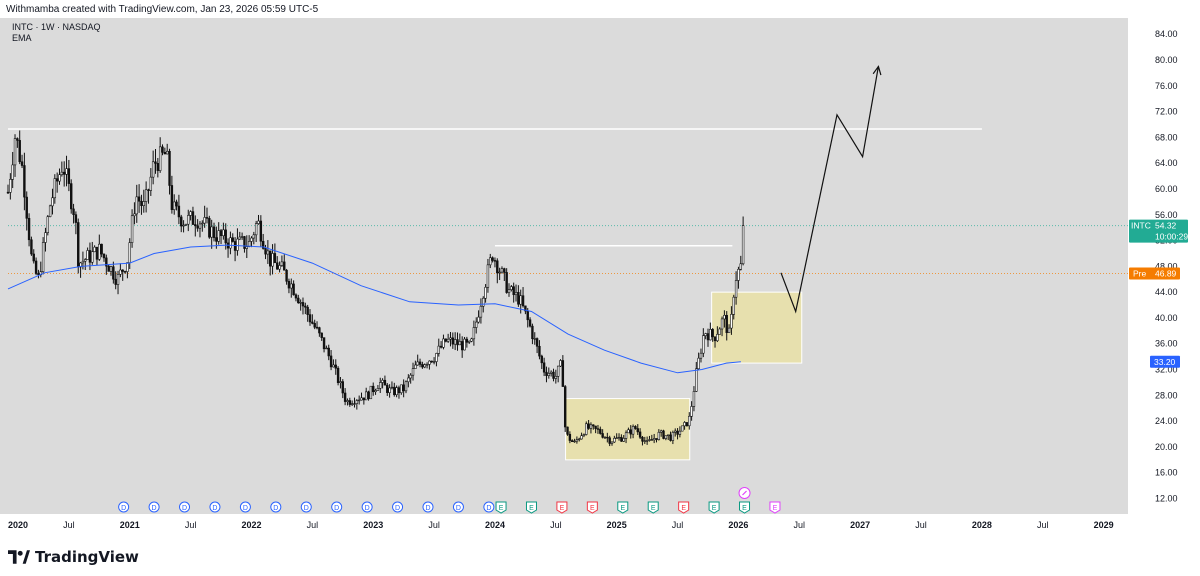 This screenshot has height=576, width=1200. Describe the element at coordinates (1166, 318) in the screenshot. I see `y-tick-label: 40.00` at that location.